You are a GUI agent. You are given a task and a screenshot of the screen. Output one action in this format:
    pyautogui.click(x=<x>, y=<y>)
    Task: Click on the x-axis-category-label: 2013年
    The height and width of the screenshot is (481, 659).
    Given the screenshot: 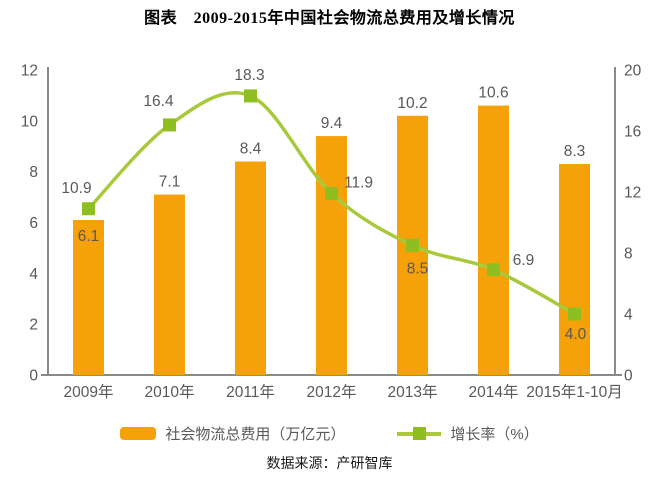 What is the action you would take?
    pyautogui.click(x=413, y=392)
    